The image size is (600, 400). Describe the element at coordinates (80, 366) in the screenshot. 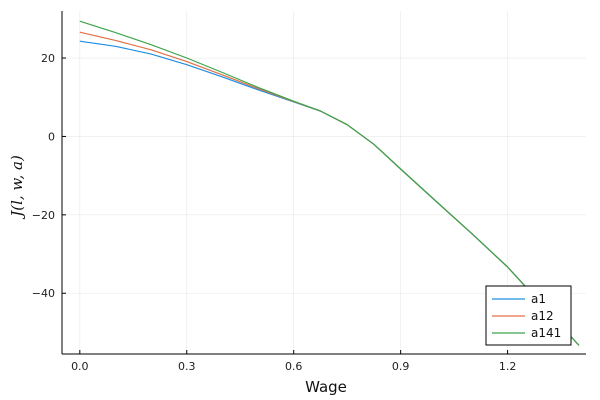

I see `x-tick-label: 0.0` at that location.